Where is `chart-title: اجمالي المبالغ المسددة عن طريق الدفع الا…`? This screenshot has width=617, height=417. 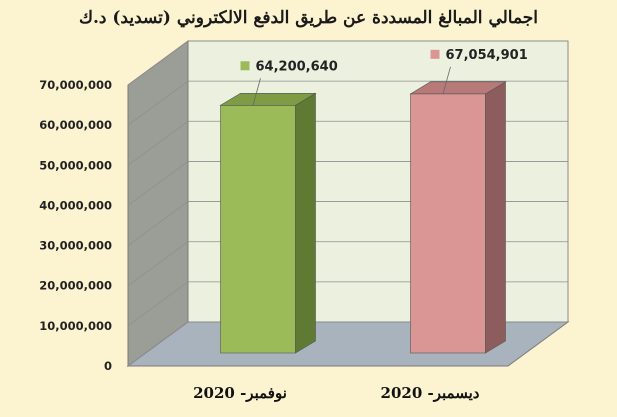 chart-title: اجمالي المبالغ المسددة عن طريق الدفع الا… is located at coordinates (308, 18).